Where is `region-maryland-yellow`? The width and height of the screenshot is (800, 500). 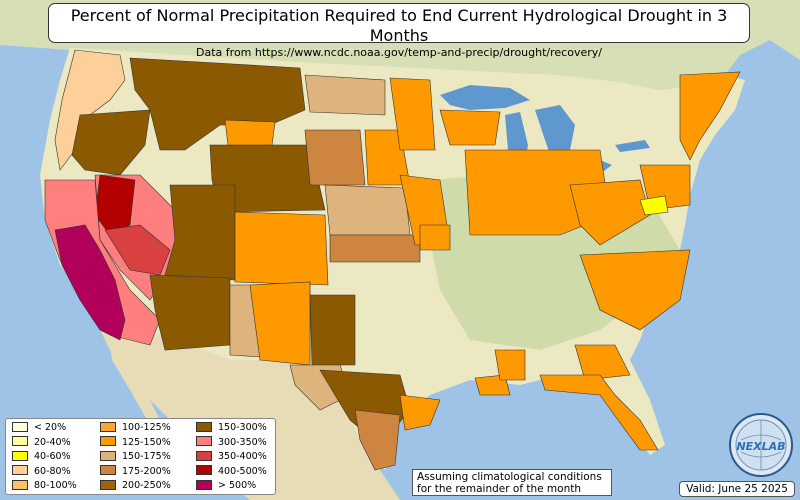
region-maryland-yellow is located at coordinates (654, 205).